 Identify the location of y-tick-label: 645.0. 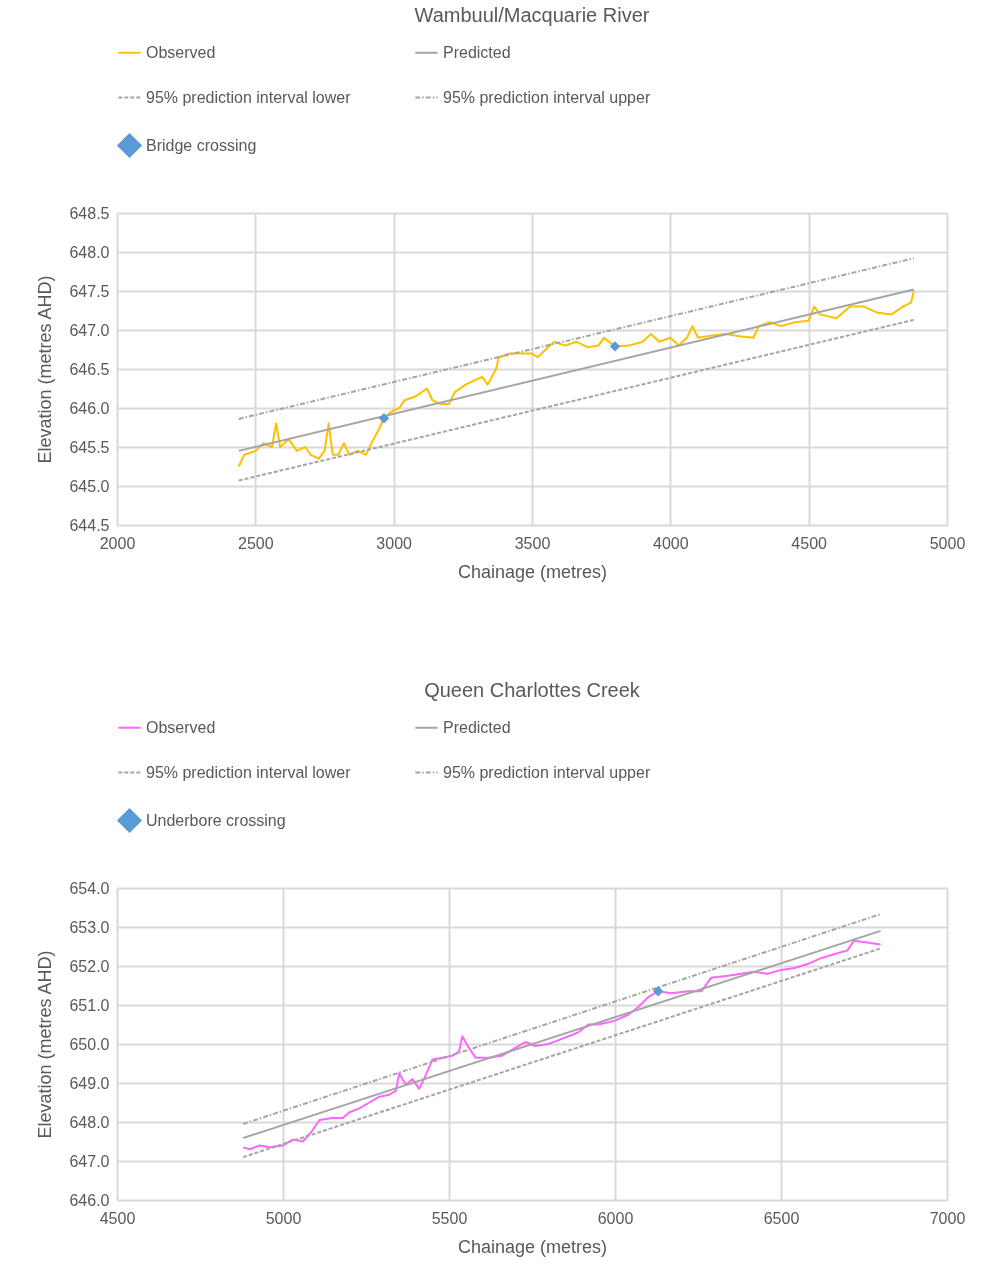
(89, 486).